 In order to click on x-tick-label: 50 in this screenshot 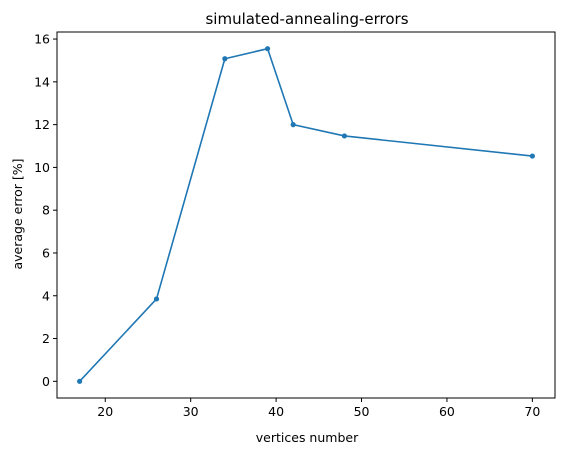, I will do `click(362, 411)`.